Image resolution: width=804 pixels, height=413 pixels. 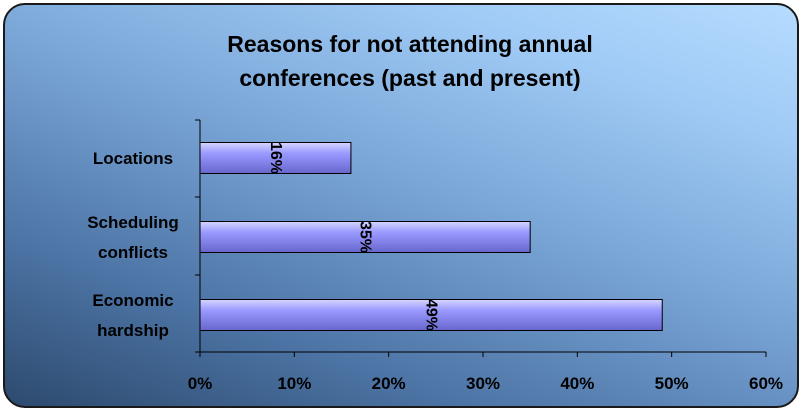 What do you see at coordinates (577, 383) in the screenshot?
I see `x-tick-label: 40%` at bounding box center [577, 383].